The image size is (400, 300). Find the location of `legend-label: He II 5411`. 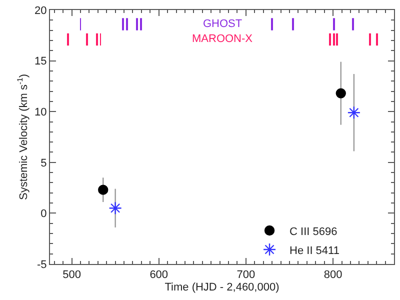

legend-label: He II 5411 is located at coordinates (315, 250).